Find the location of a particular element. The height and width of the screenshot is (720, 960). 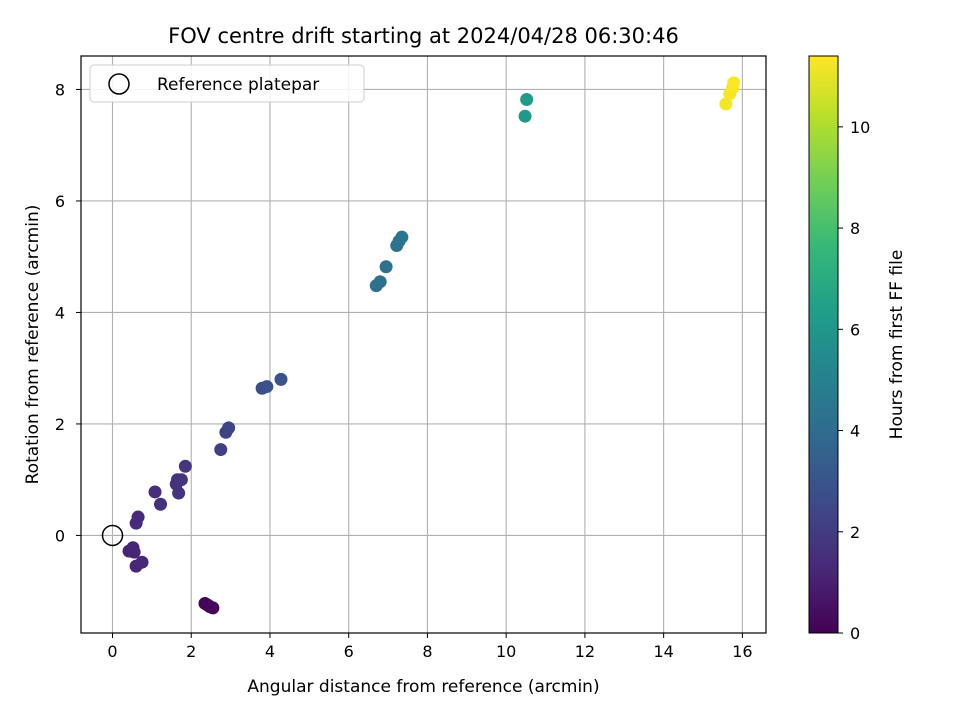

y-axis-label: Rotation from reference (arcmin) is located at coordinates (33, 345).